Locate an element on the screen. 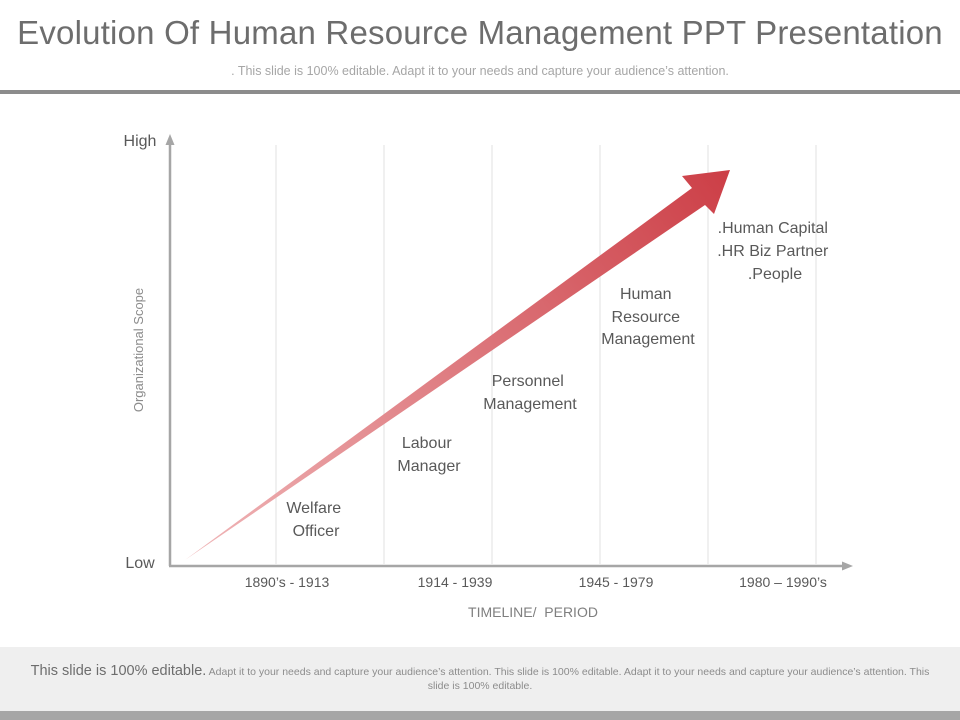 Image resolution: width=960 pixels, height=720 pixels. y-axis-arrowhead is located at coordinates (170, 139).